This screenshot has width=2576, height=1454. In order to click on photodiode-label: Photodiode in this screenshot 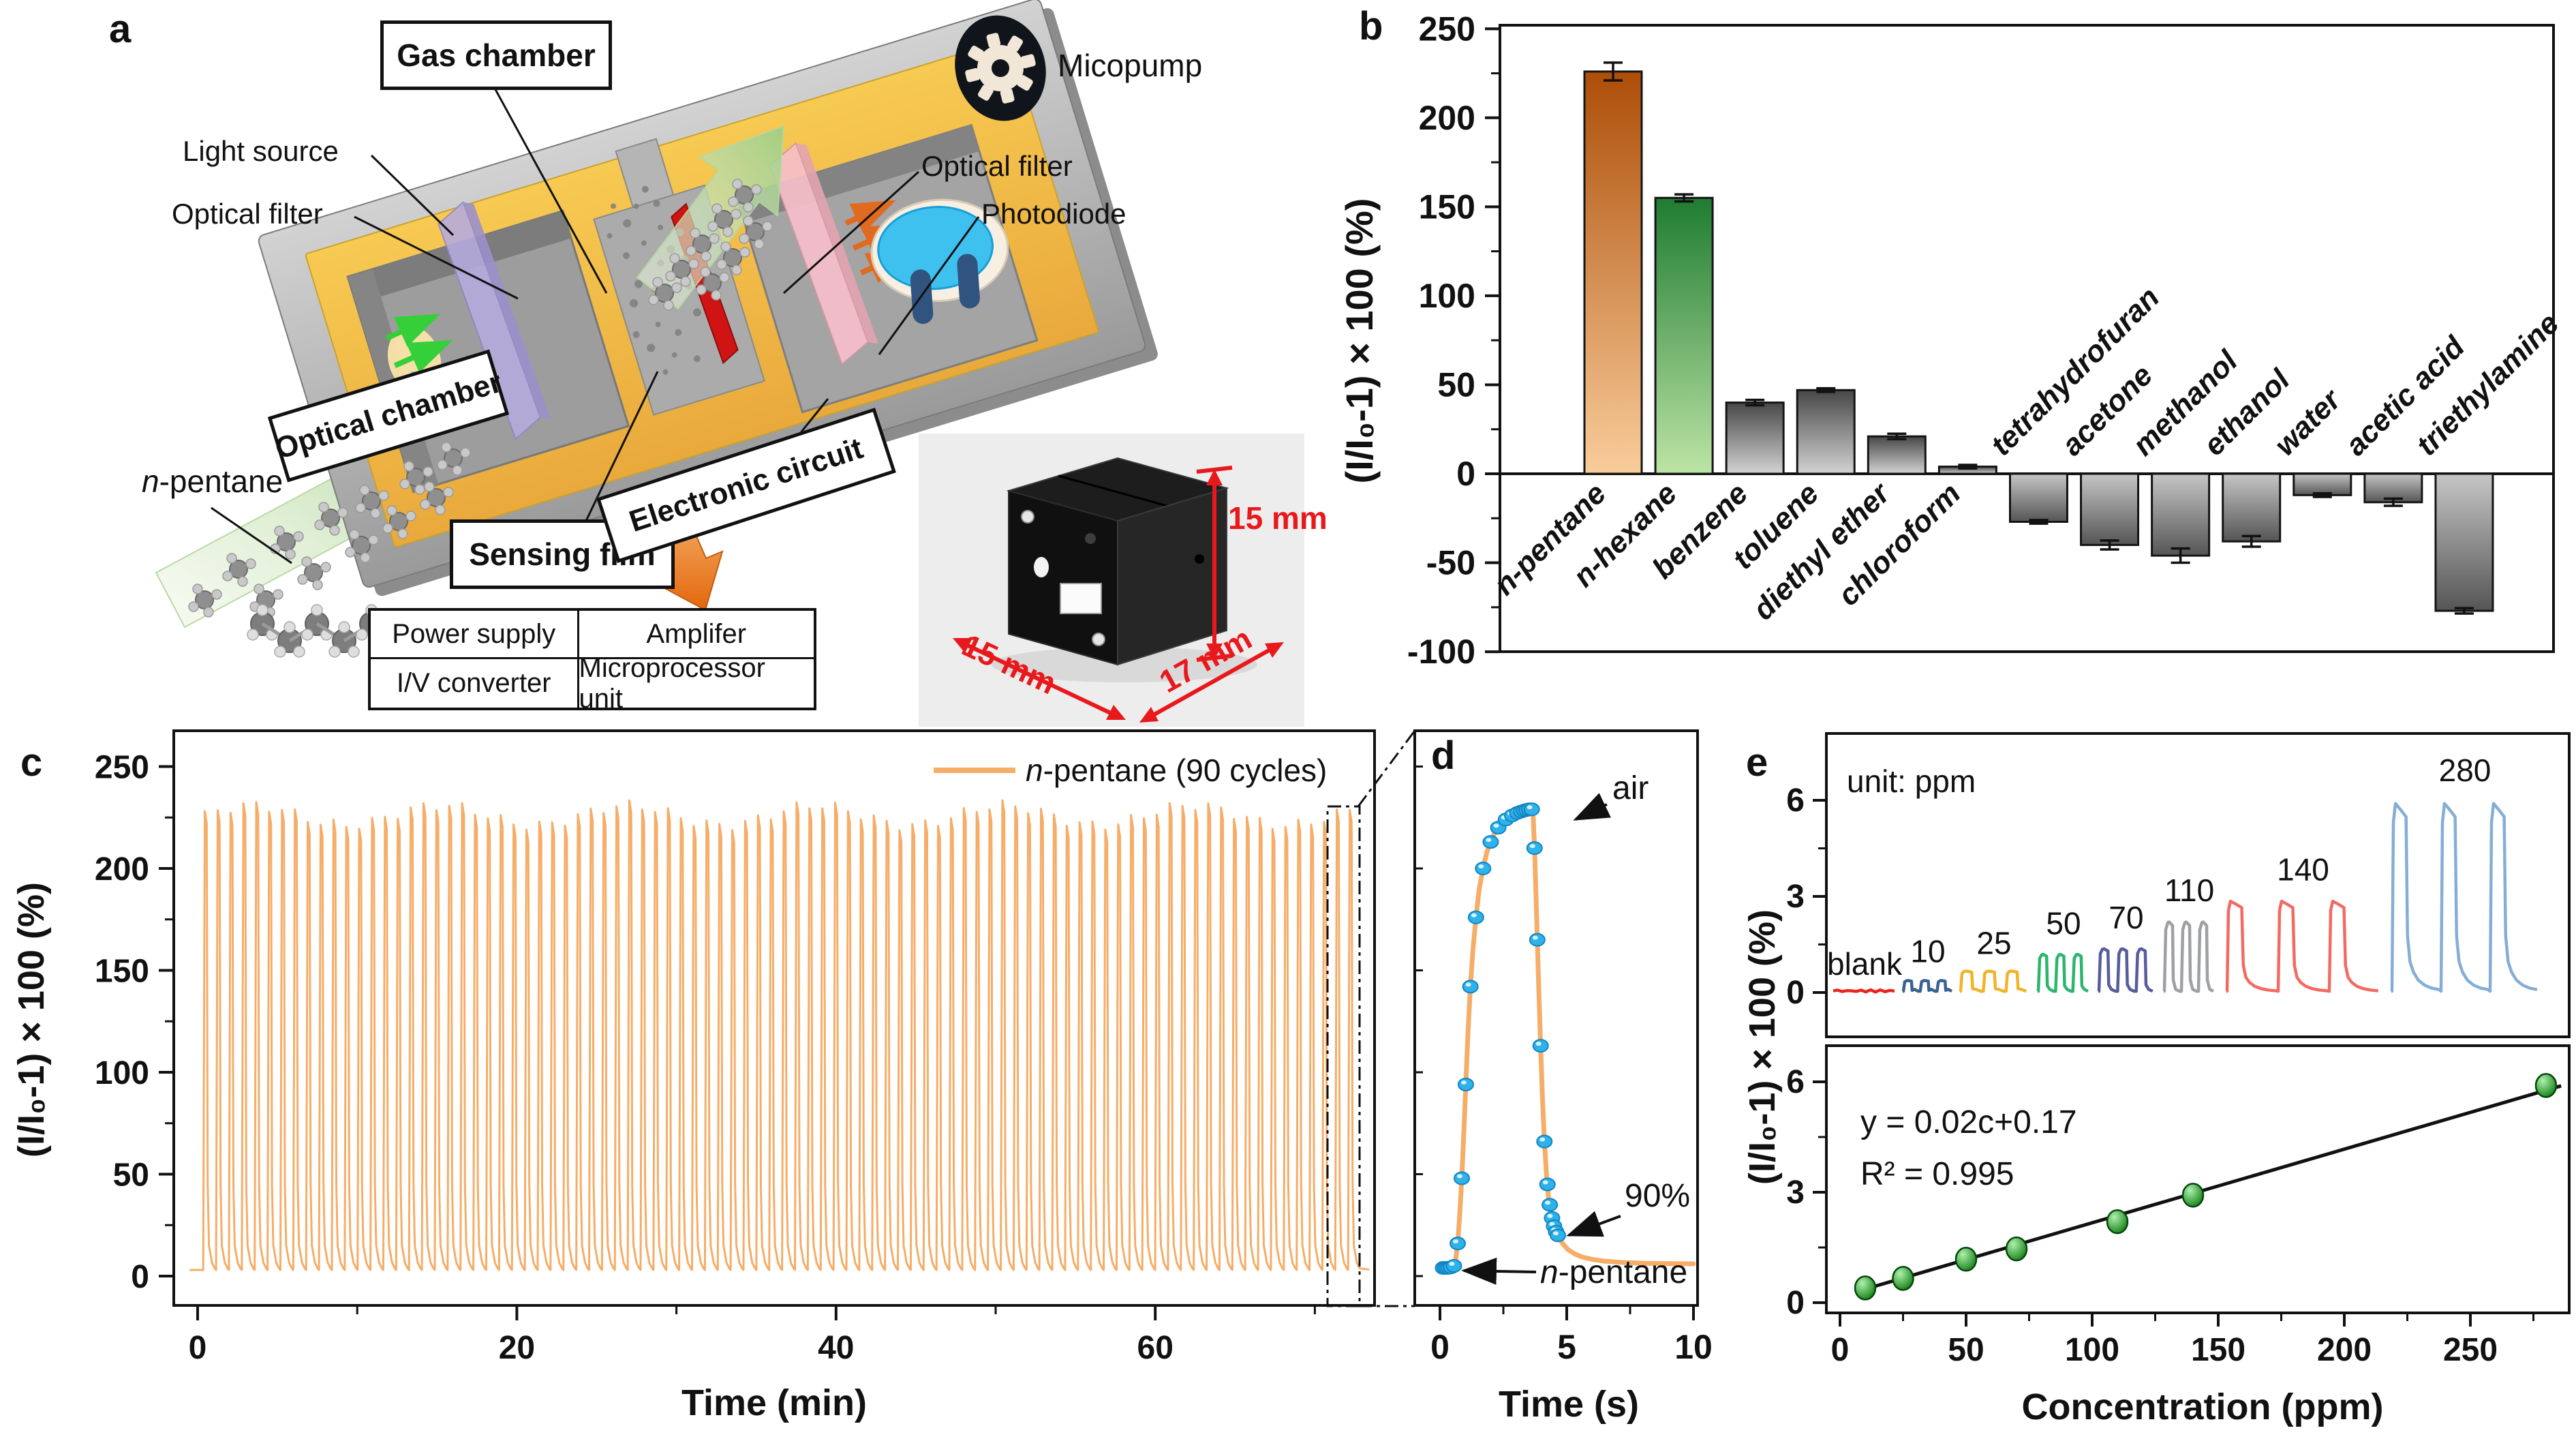, I will do `click(1053, 214)`.